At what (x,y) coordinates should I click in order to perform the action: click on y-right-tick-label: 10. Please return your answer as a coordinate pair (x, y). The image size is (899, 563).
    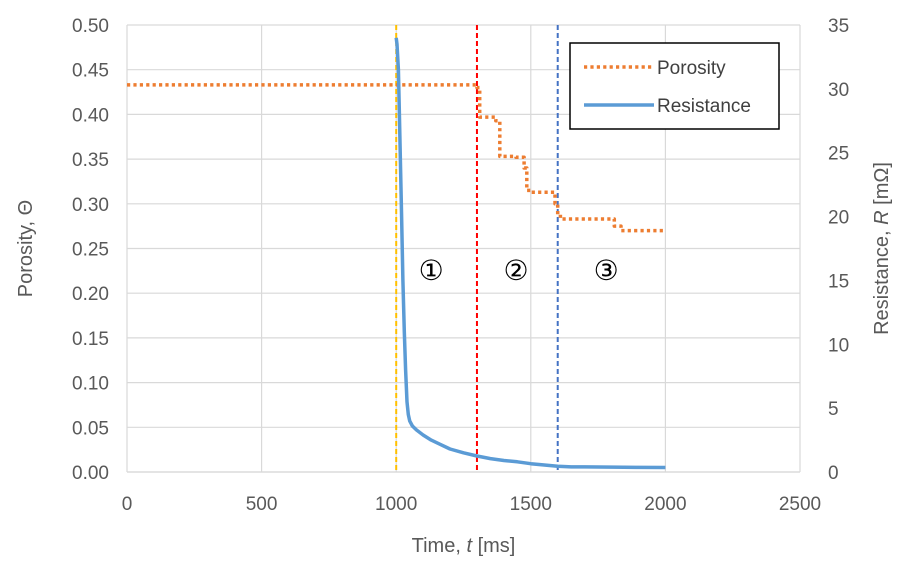
    Looking at the image, I should click on (838, 345).